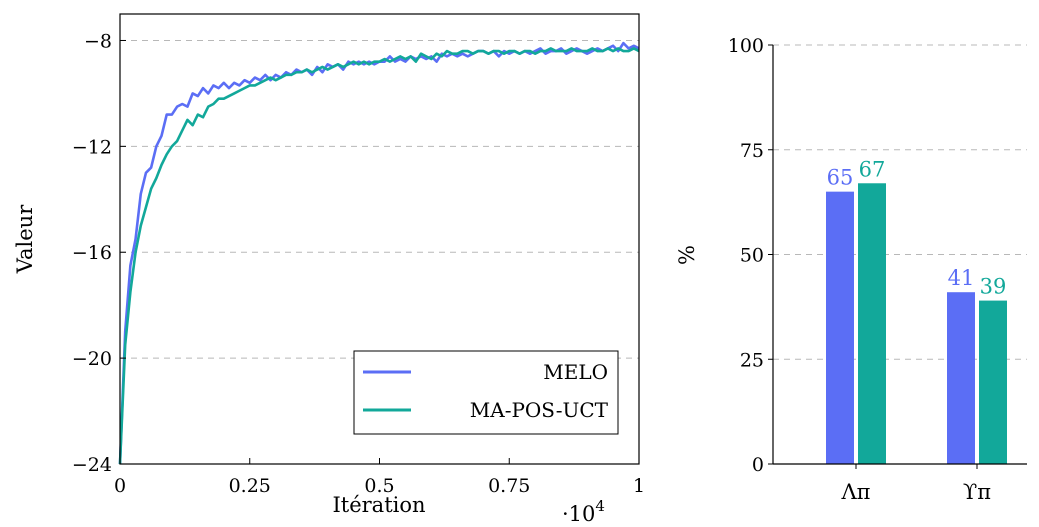 The image size is (1039, 527). Describe the element at coordinates (916, 310) in the screenshot. I see `bar-chart-bars: 65 67 41 39` at that location.